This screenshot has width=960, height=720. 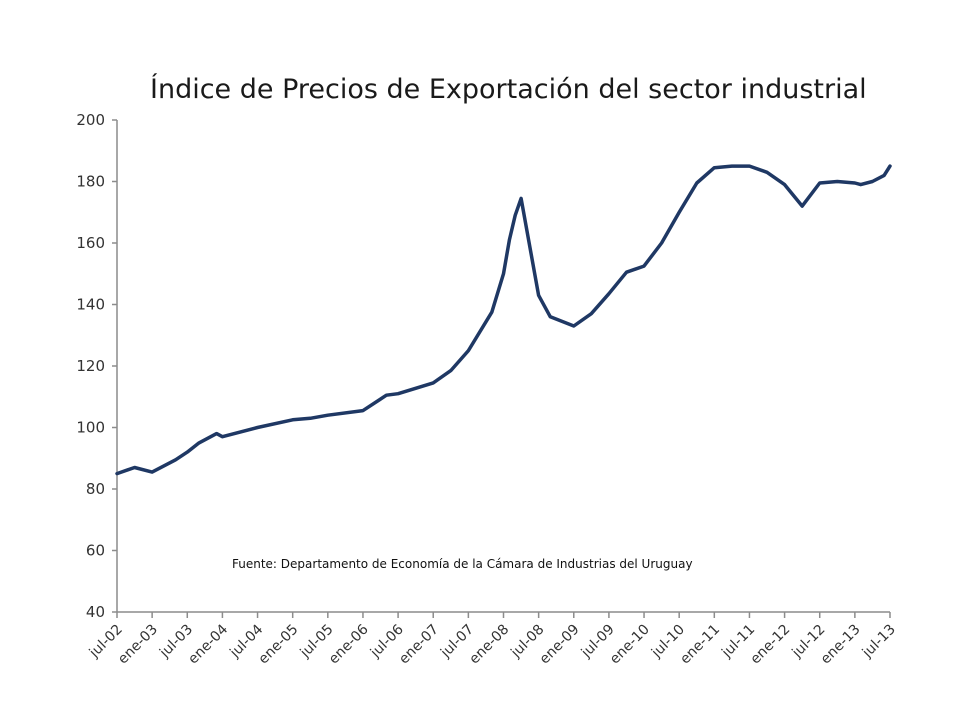 What do you see at coordinates (279, 645) in the screenshot?
I see `x-tick-label: ene-05` at bounding box center [279, 645].